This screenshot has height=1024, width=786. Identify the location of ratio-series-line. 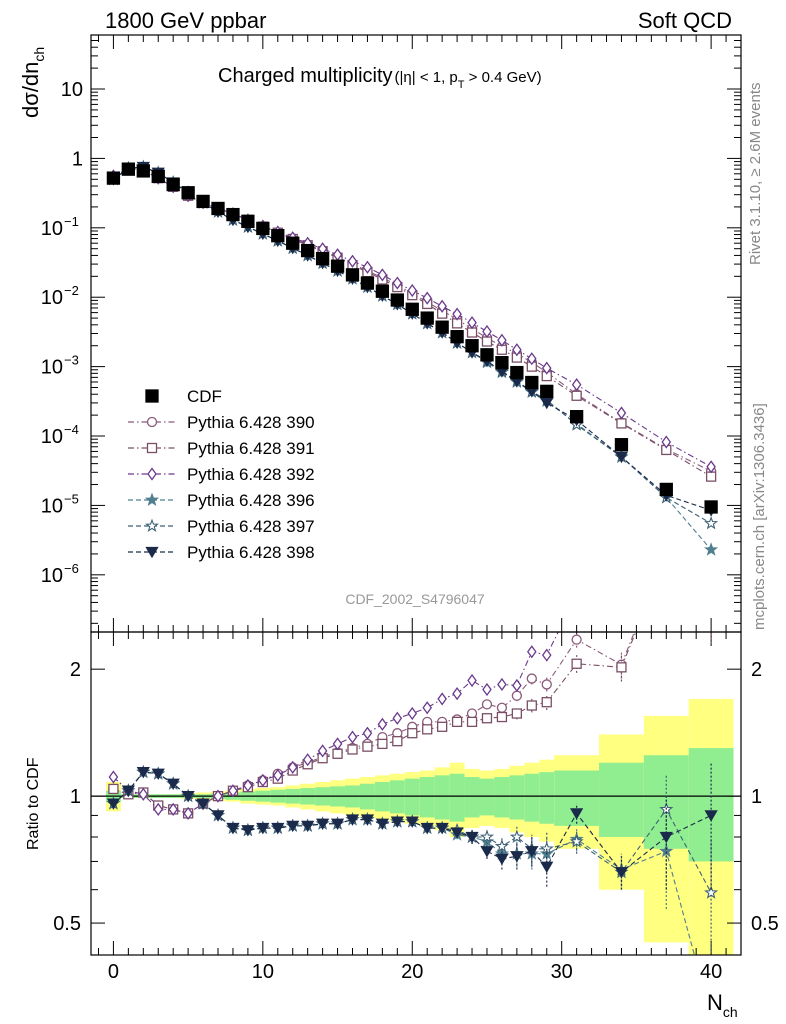
(412, 822).